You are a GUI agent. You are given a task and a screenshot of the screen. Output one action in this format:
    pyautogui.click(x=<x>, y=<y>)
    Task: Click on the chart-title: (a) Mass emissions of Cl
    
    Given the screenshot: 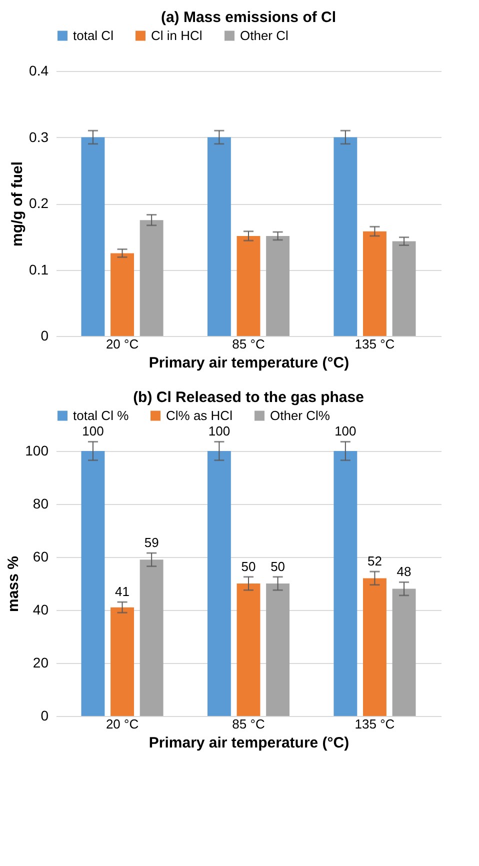 What is the action you would take?
    pyautogui.click(x=248, y=17)
    